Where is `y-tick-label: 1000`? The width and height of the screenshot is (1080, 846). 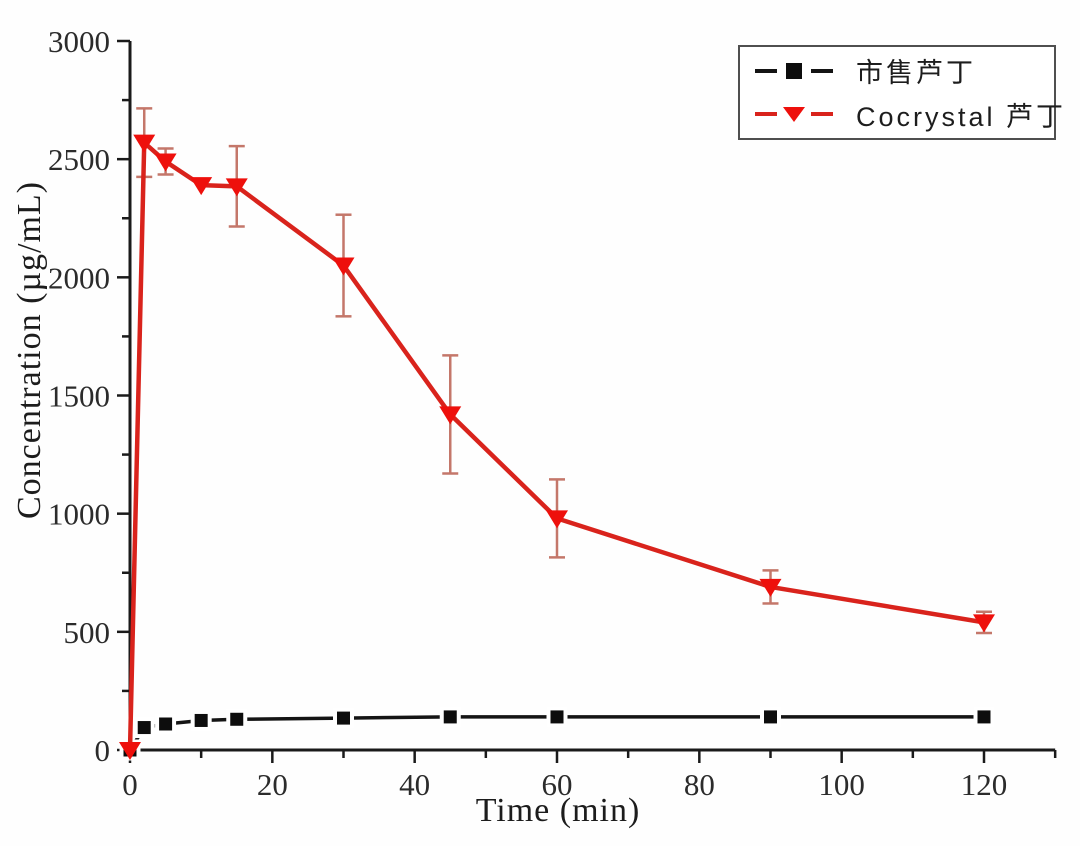
y-tick-label: 1000 is located at coordinates (79, 514).